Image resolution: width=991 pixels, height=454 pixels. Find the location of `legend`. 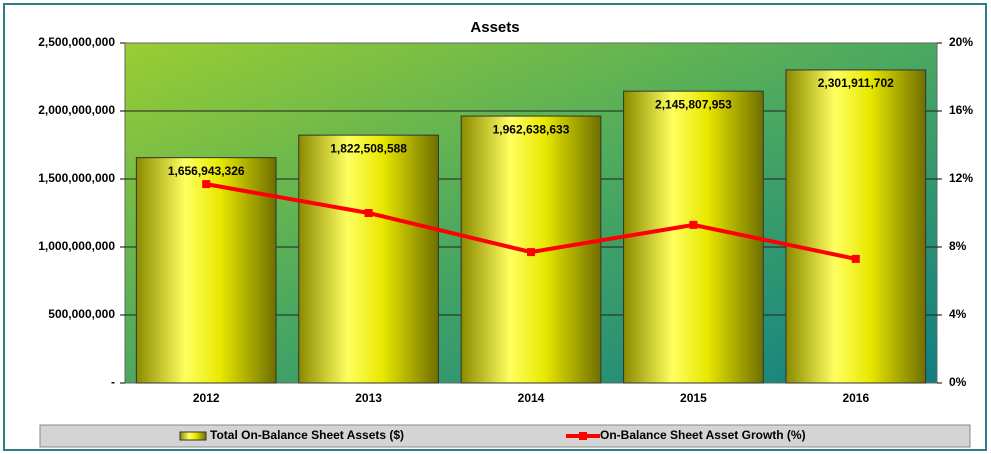

legend is located at coordinates (505, 436).